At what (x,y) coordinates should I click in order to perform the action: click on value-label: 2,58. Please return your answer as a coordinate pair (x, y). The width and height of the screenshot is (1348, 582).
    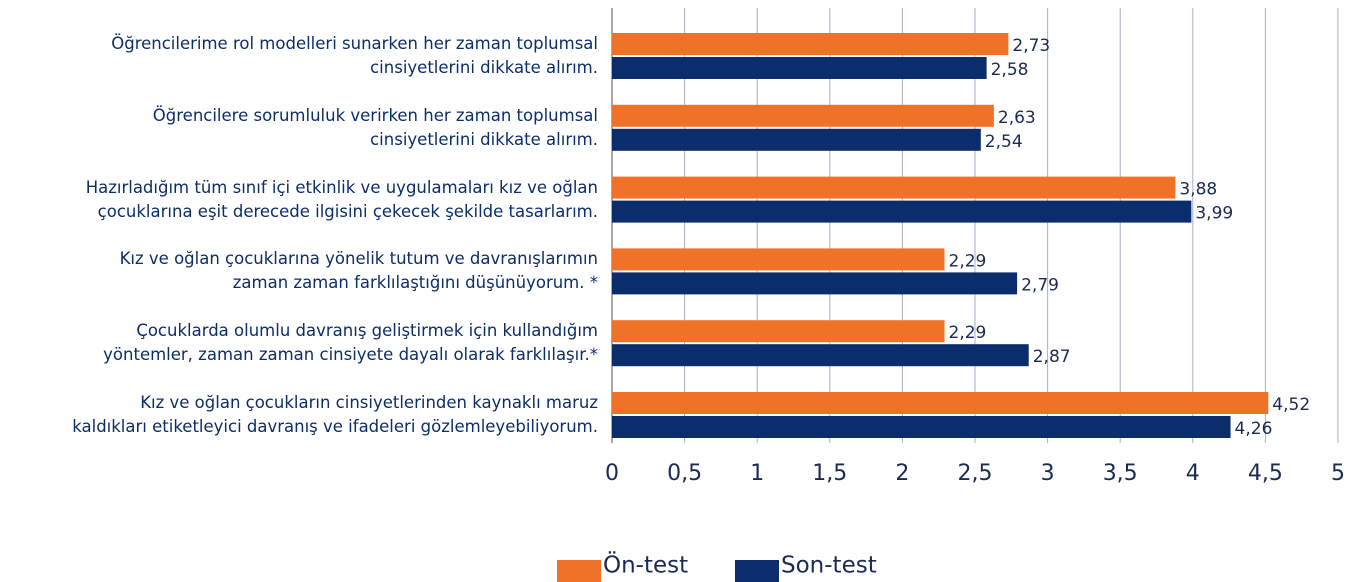
    Looking at the image, I should click on (1010, 70).